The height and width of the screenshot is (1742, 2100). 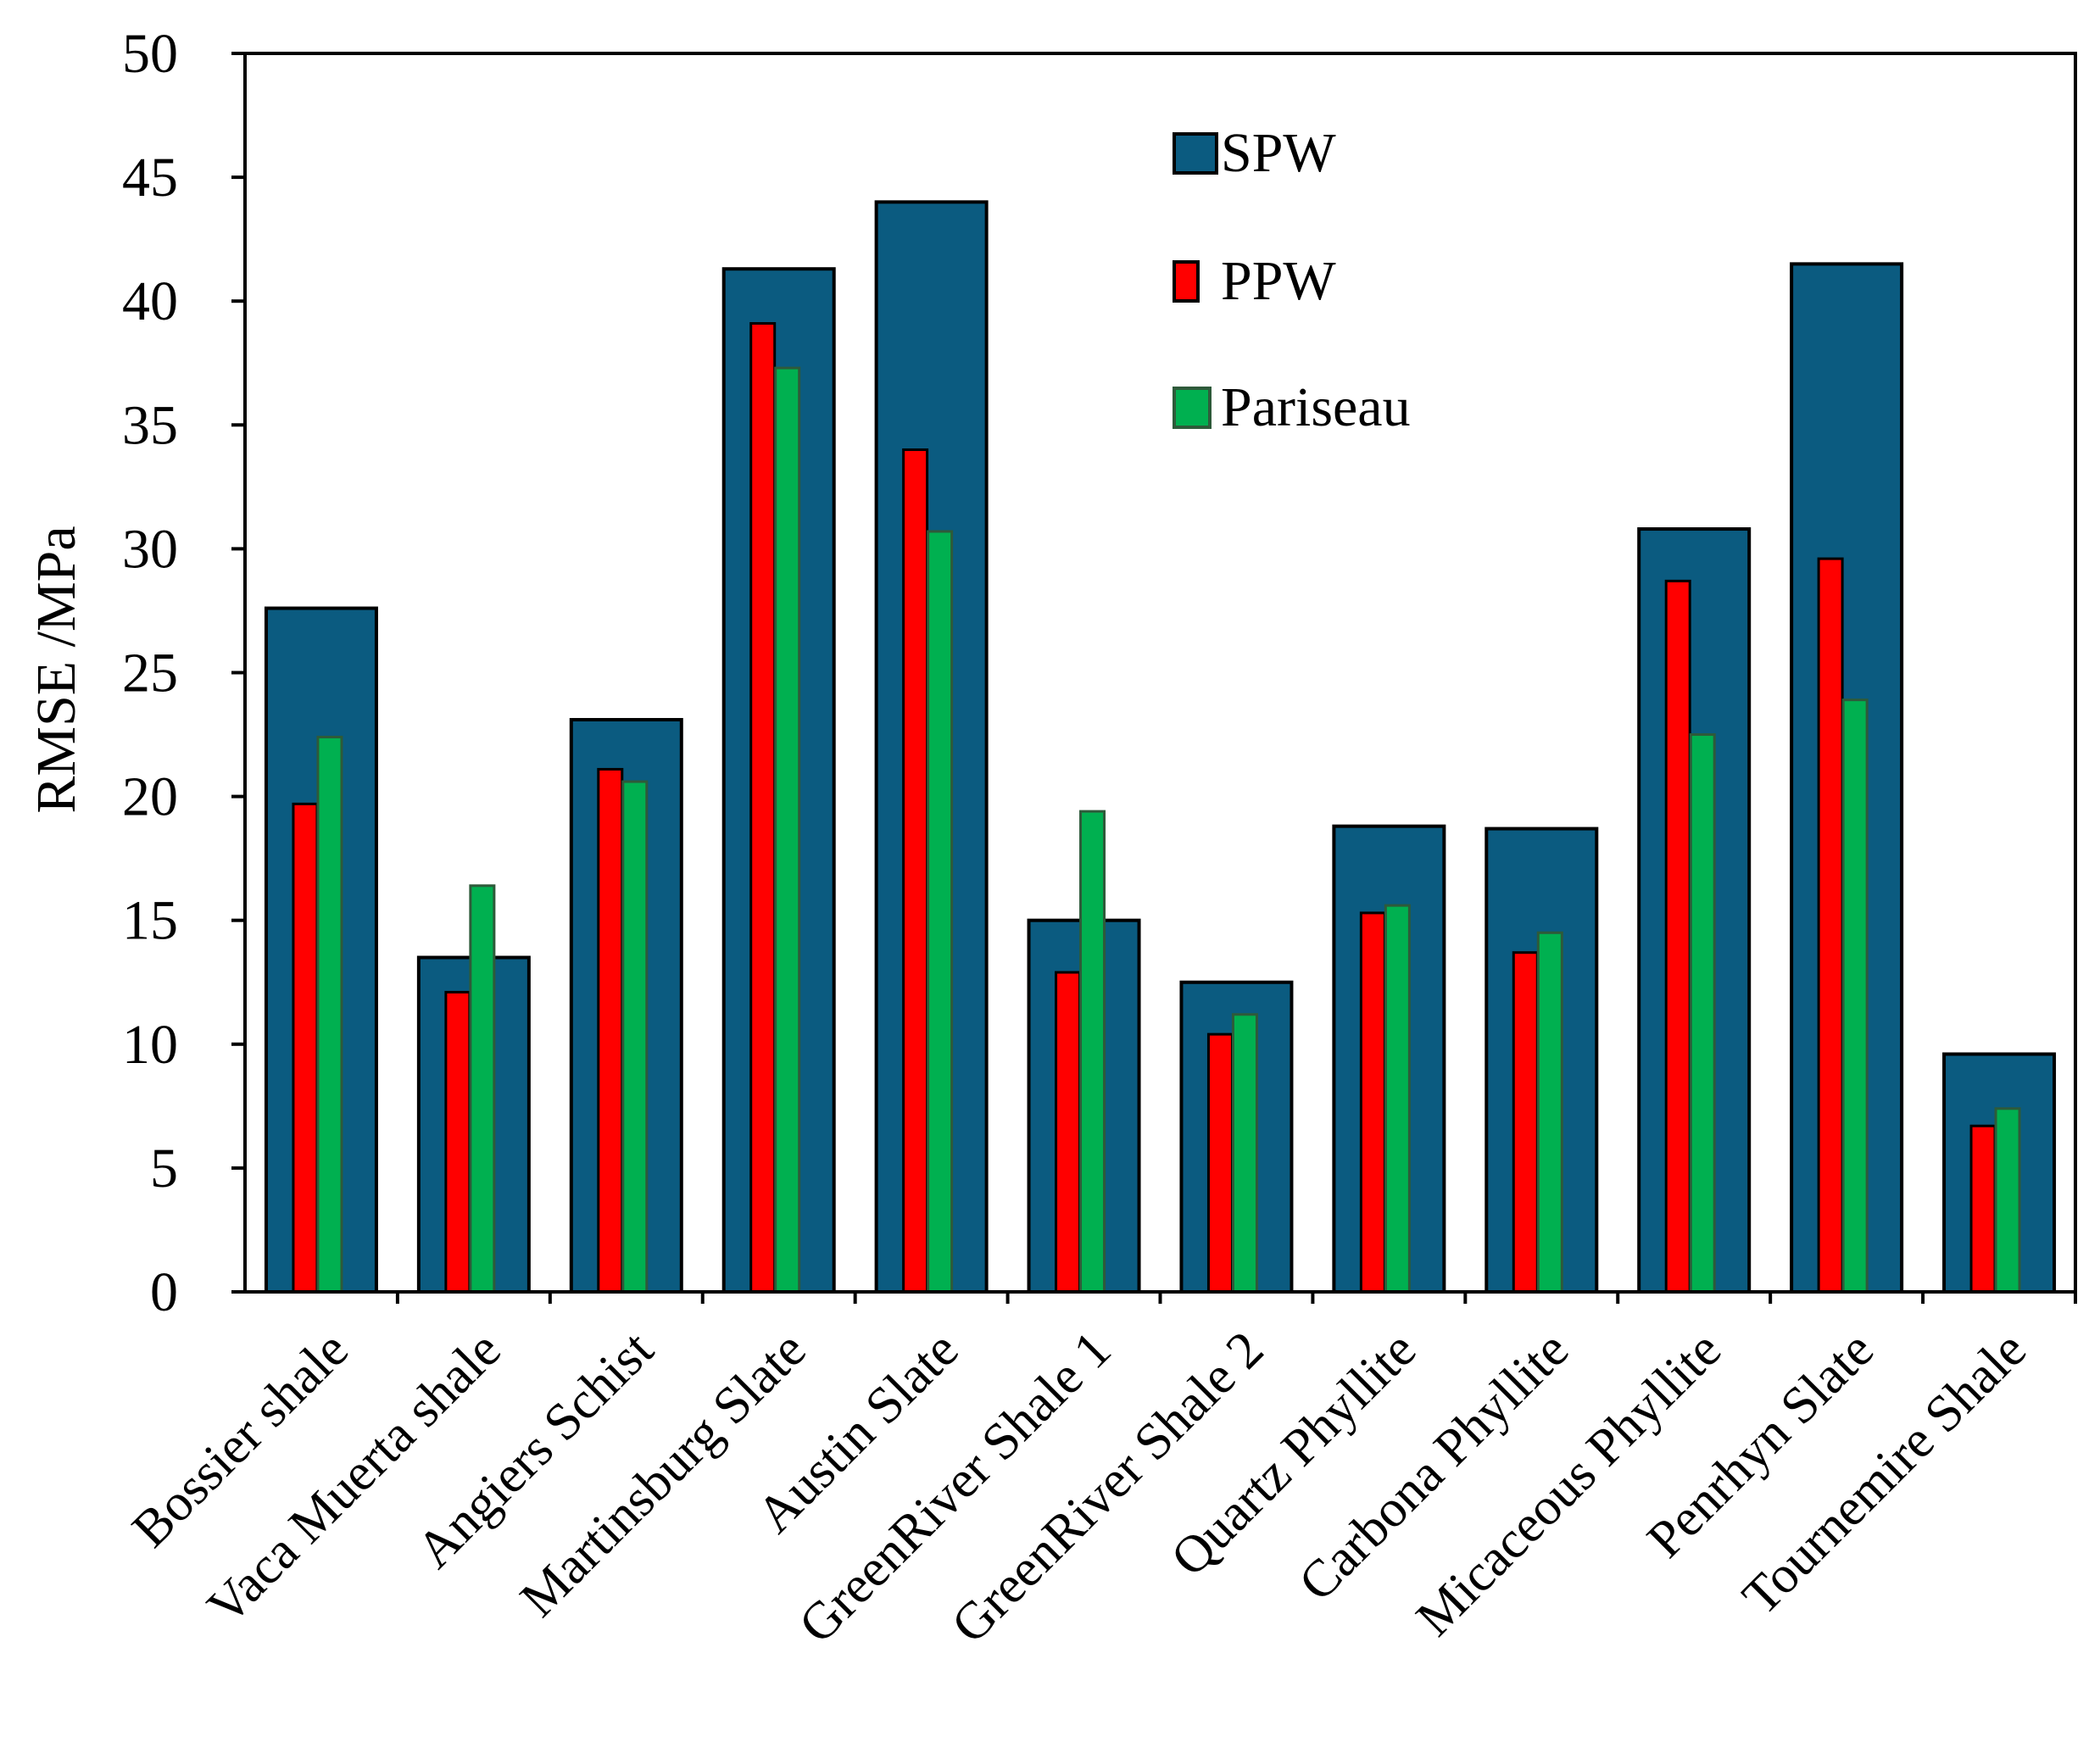 I want to click on bar-ppw-bossier-shale, so click(x=305, y=1048).